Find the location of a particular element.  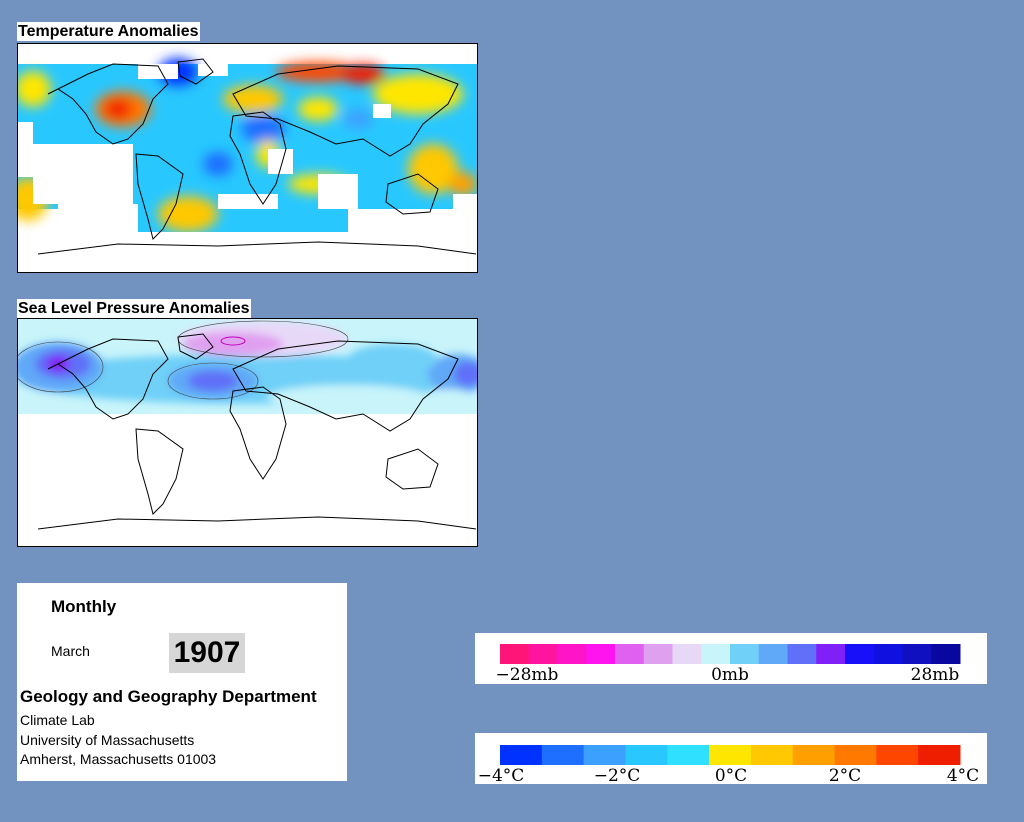

temperature-map-graphic is located at coordinates (247, 165).